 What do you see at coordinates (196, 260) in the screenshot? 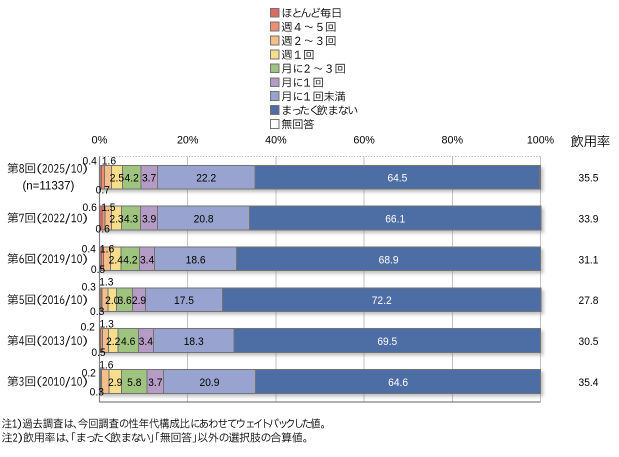
I see `svg-text: 18.6` at bounding box center [196, 260].